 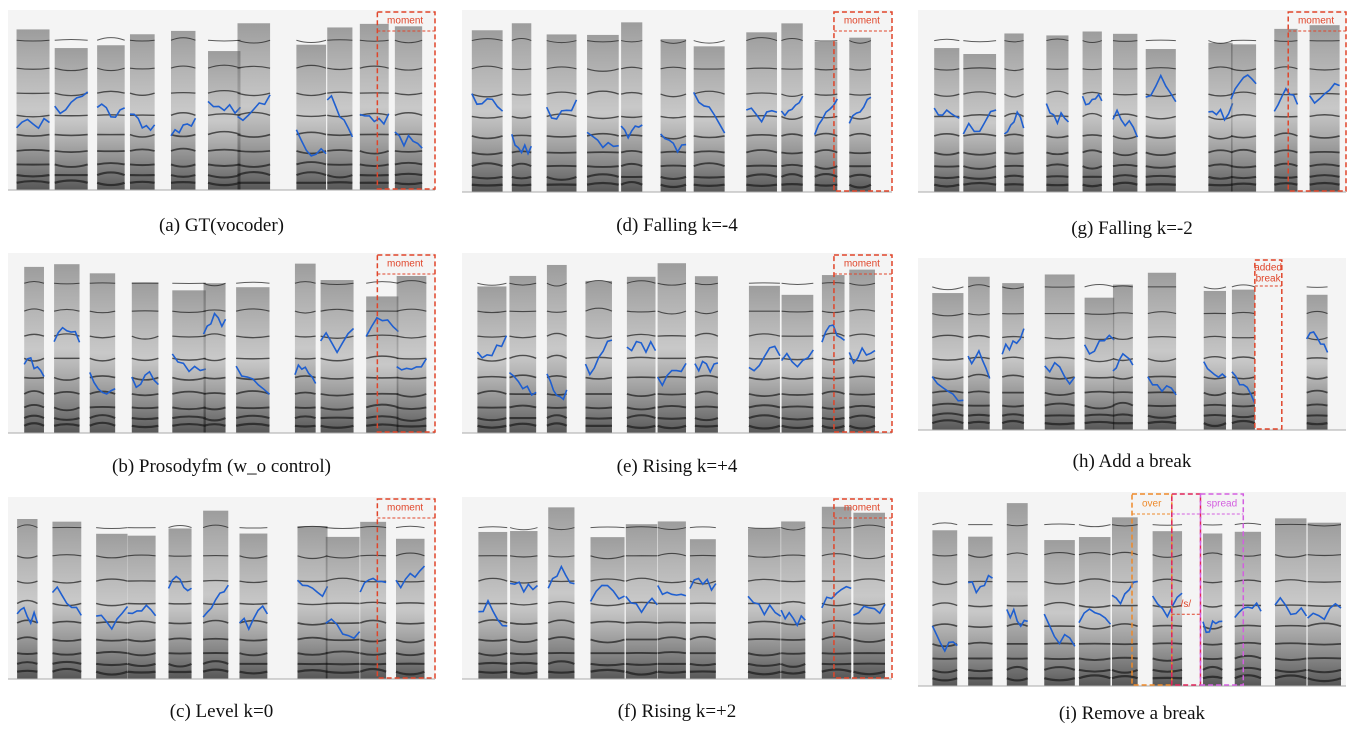 I want to click on caption: (e) Rising k=+4, so click(x=677, y=466).